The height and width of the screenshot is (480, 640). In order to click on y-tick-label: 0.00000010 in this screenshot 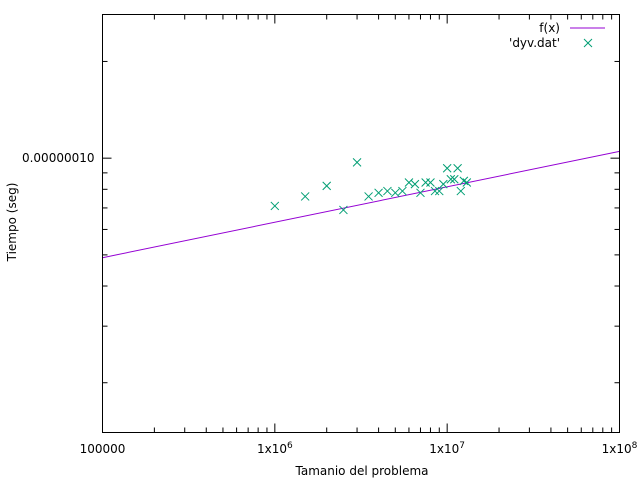, I will do `click(58, 158)`.